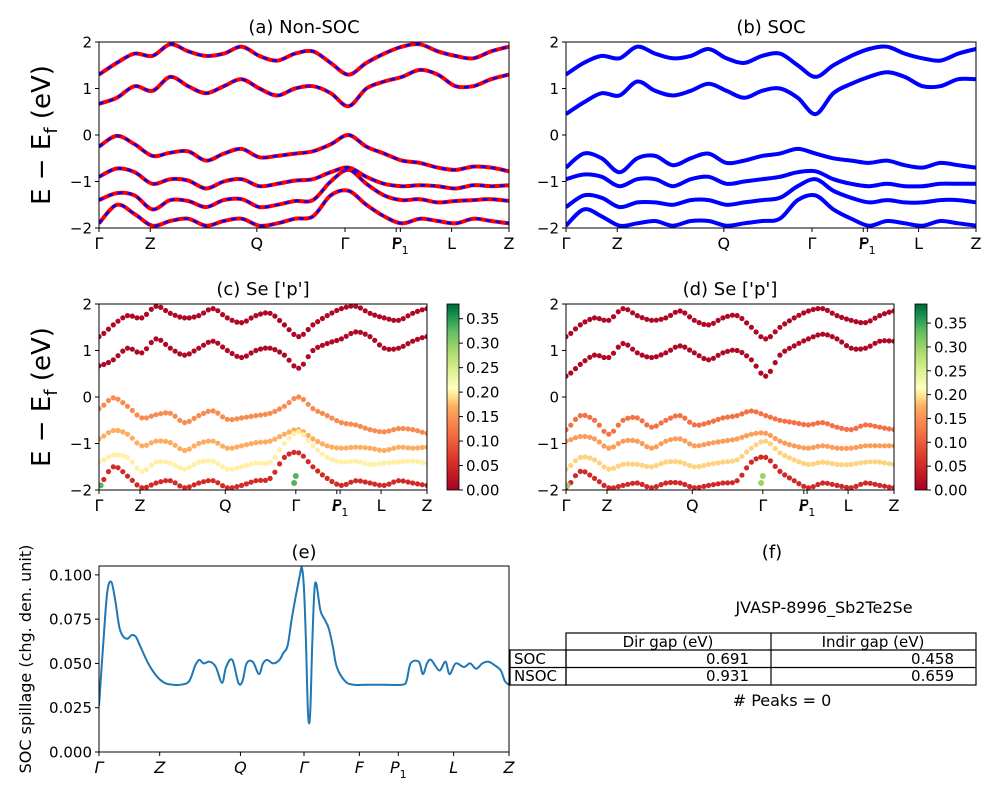 The image size is (1000, 800). Describe the element at coordinates (950, 395) in the screenshot. I see `colorbar-tick-label: 0.20` at that location.